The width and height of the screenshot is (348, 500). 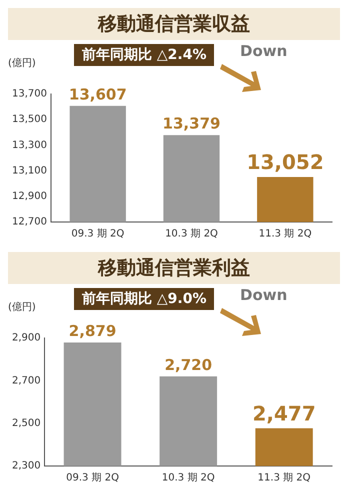 What do you see at coordinates (92, 331) in the screenshot?
I see `data-label: 2,879` at bounding box center [92, 331].